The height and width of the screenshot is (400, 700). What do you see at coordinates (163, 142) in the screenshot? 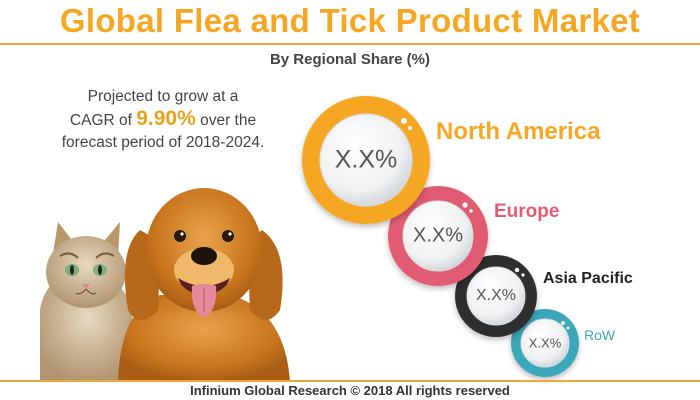
I see `cagr-line-3: forecast period of 2018-2024.` at bounding box center [163, 142].